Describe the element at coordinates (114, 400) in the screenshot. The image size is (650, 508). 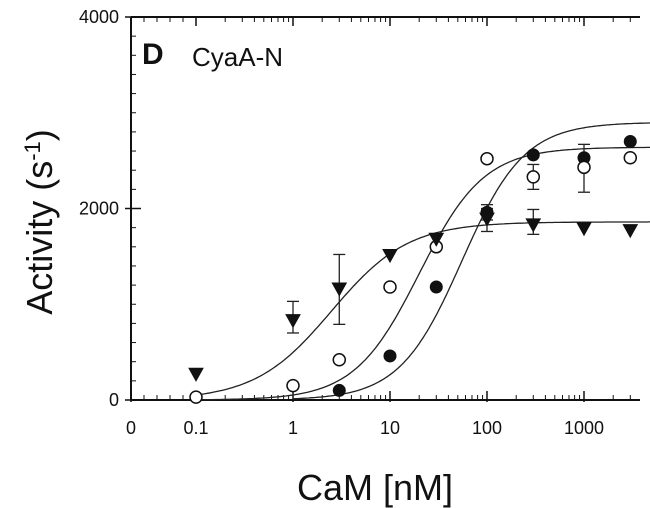
I see `y-tick-label: 0` at that location.